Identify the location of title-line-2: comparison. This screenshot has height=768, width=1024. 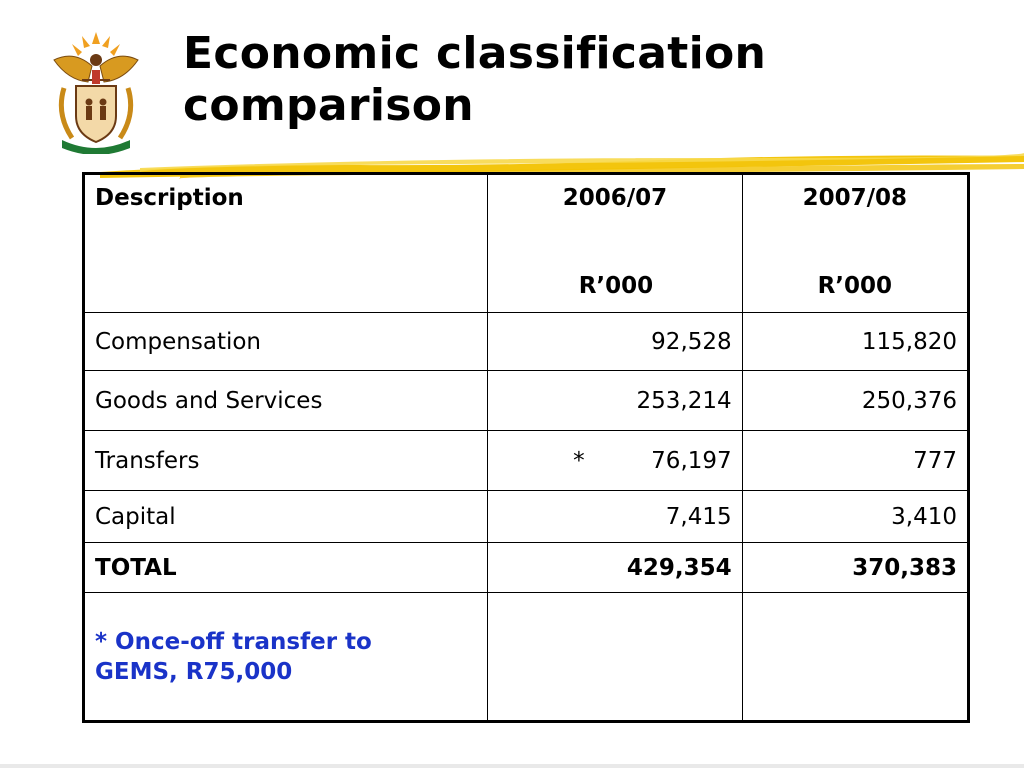
(328, 105).